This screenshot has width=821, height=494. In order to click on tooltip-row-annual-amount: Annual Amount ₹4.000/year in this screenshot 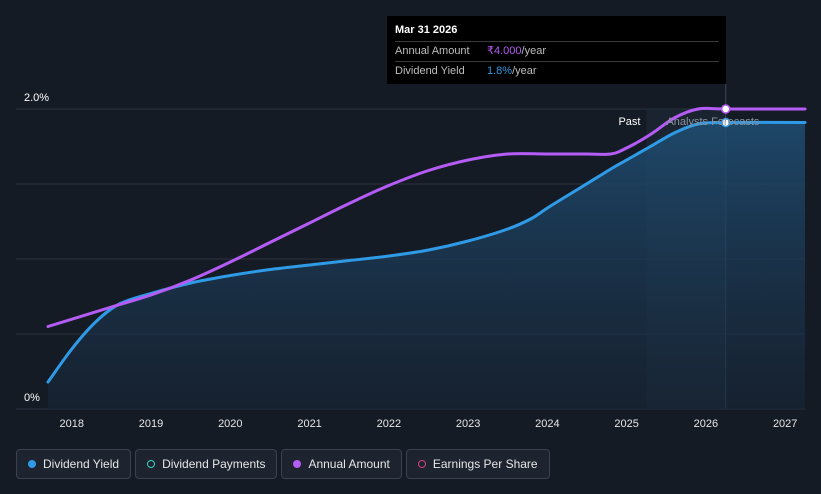, I will do `click(557, 51)`.